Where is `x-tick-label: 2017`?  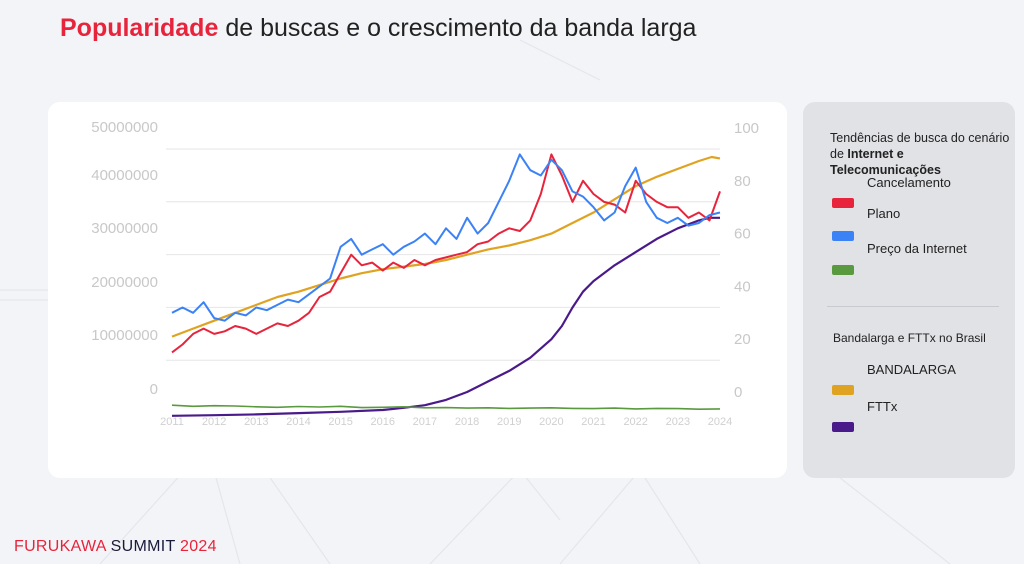 x-tick-label: 2017 is located at coordinates (425, 422).